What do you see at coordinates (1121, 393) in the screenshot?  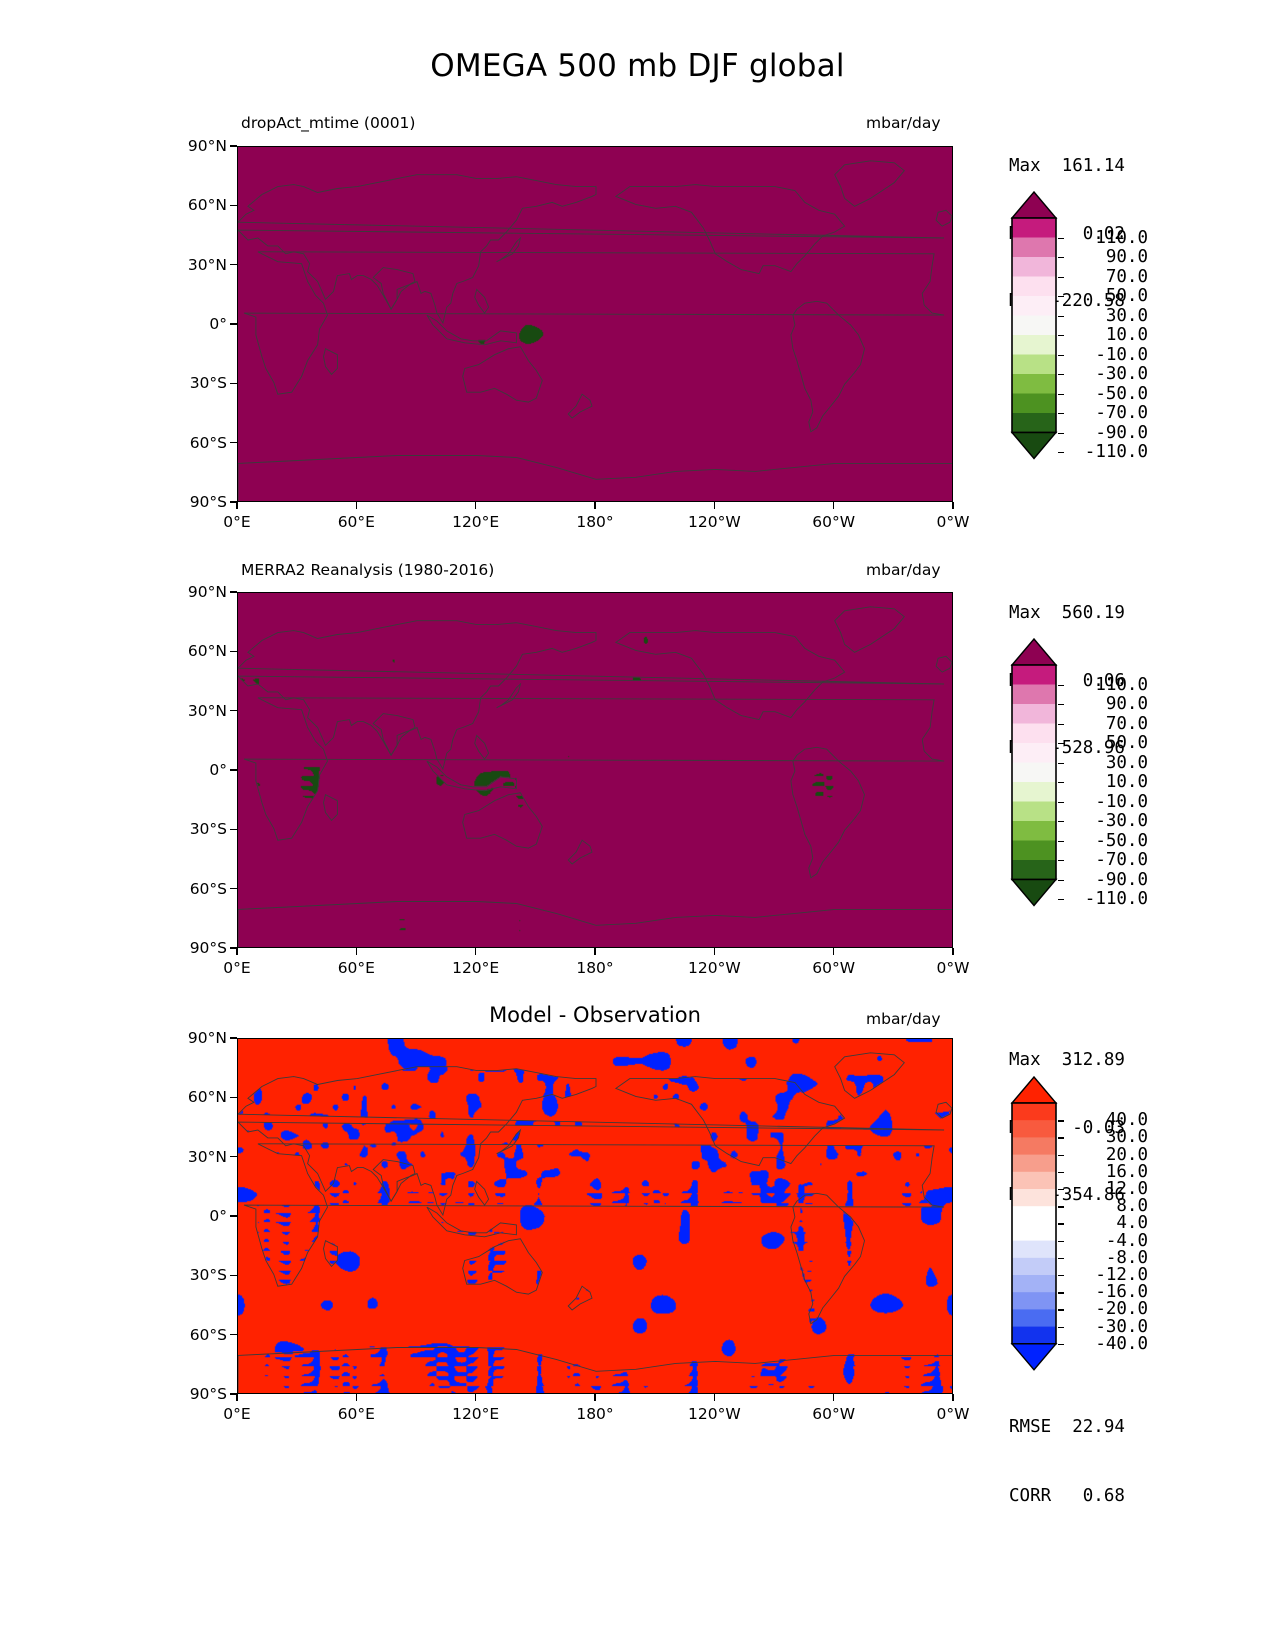 I see `colorbar-tick-label: -50.0` at bounding box center [1121, 393].